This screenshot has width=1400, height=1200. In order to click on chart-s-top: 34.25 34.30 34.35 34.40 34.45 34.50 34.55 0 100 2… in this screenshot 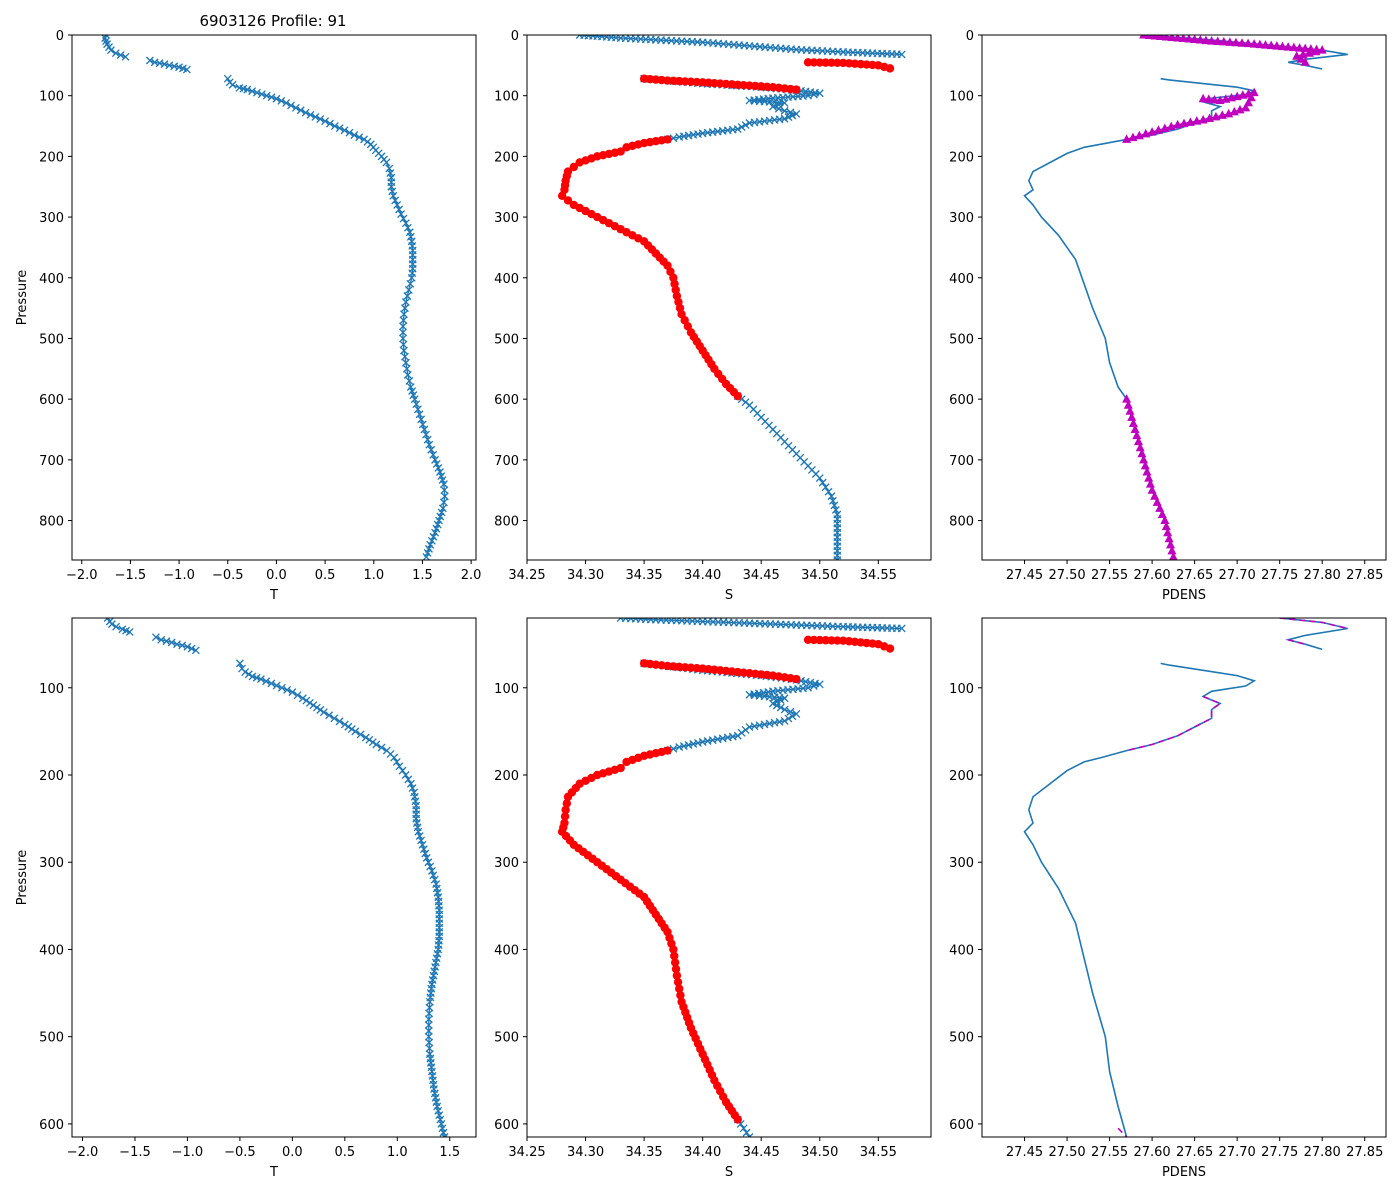, I will do `click(713, 316)`.